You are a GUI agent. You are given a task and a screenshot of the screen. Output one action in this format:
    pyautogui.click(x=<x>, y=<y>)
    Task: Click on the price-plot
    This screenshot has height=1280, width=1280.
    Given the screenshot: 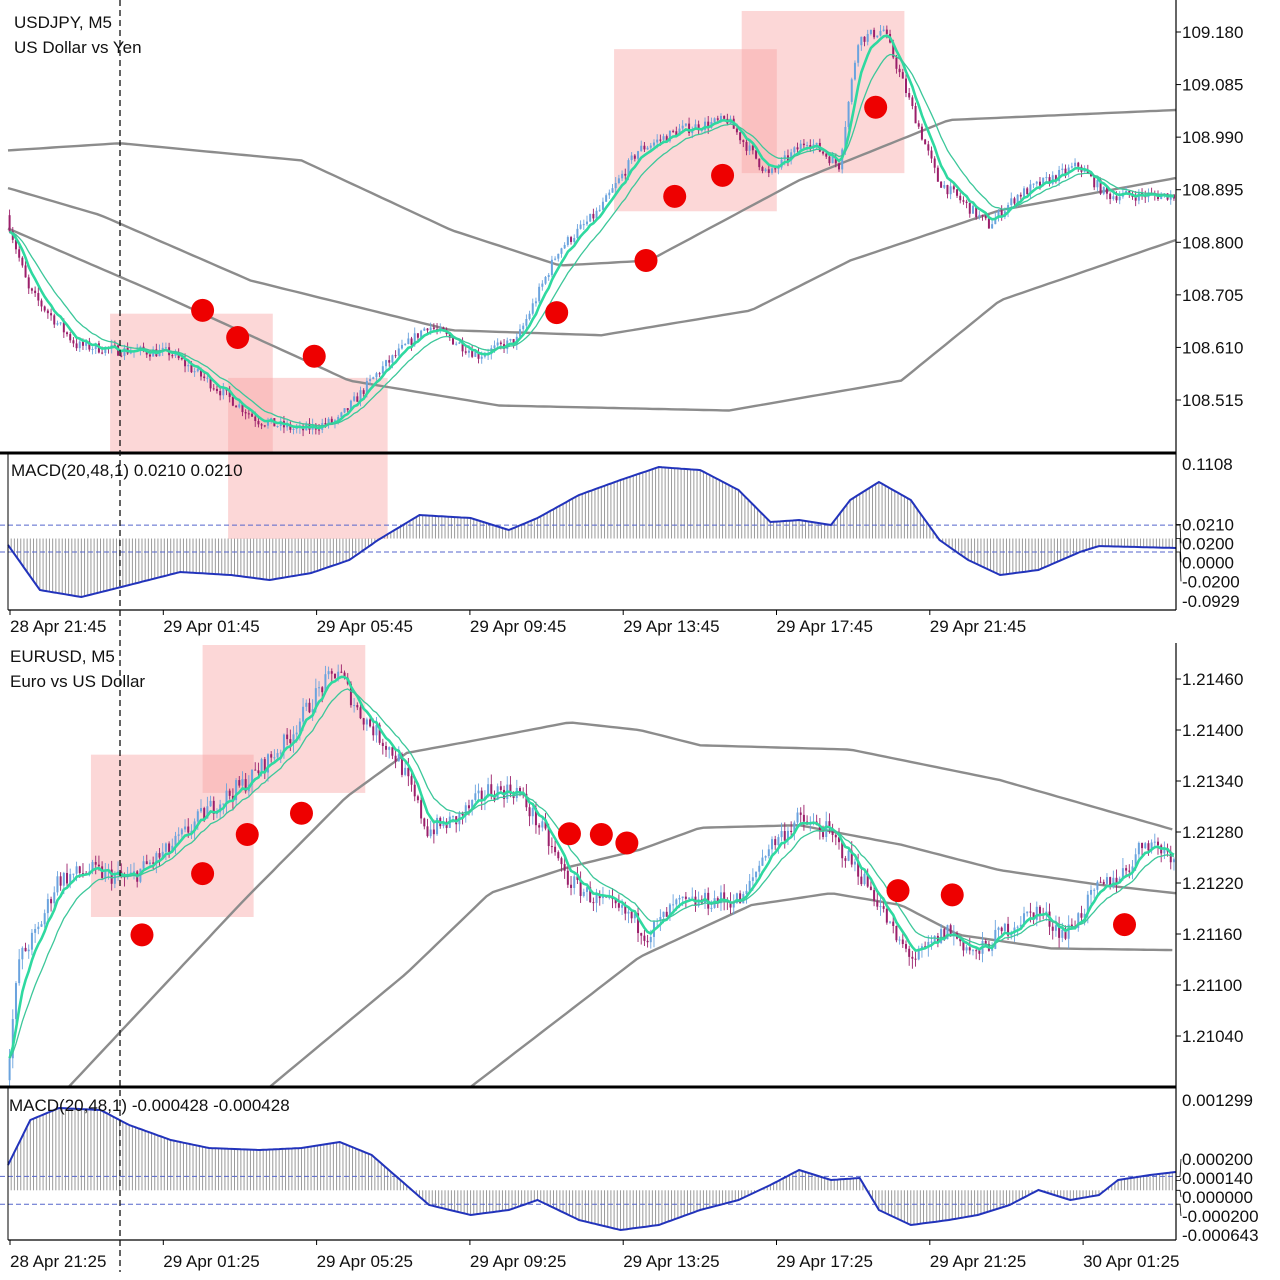 What is the action you would take?
    pyautogui.click(x=228, y=781)
    